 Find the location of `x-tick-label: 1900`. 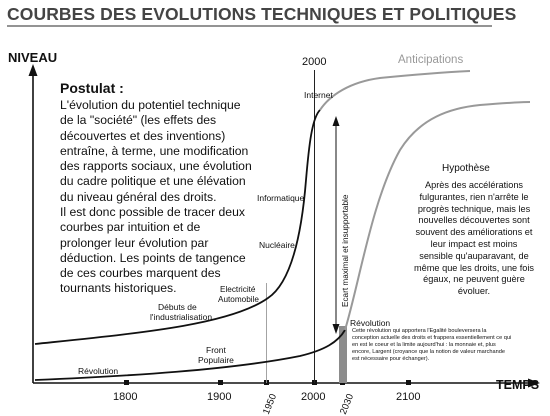

x-tick-label: 1900 is located at coordinates (219, 397).